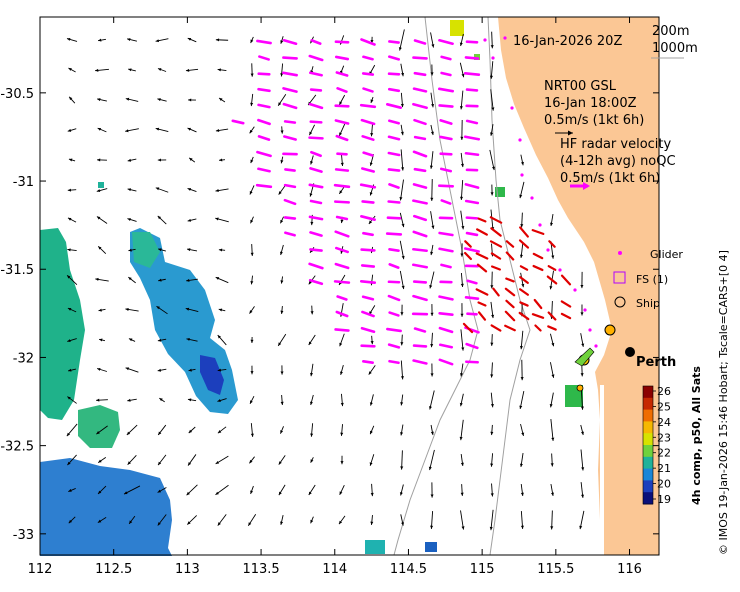  I want to click on ship-markers, so click(595, 358).